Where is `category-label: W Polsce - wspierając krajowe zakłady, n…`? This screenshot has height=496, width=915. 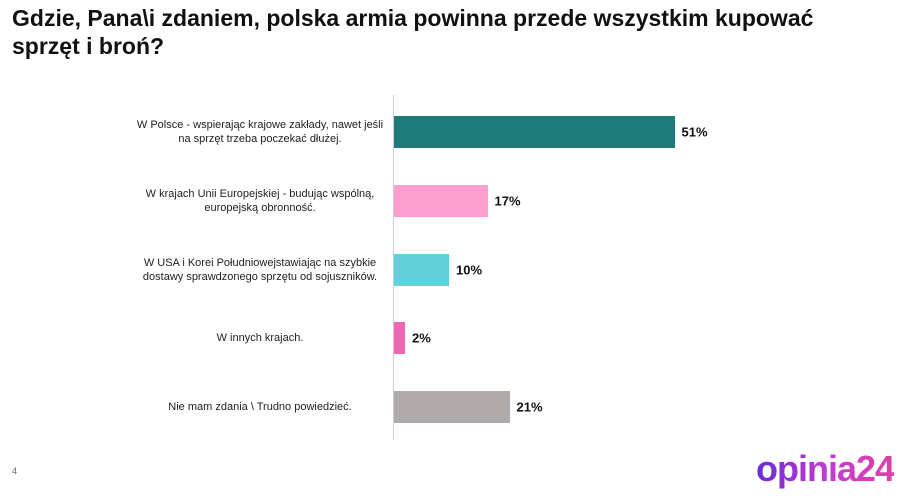
category-label: W Polsce - wspierając krajowe zakłady, n… is located at coordinates (260, 132).